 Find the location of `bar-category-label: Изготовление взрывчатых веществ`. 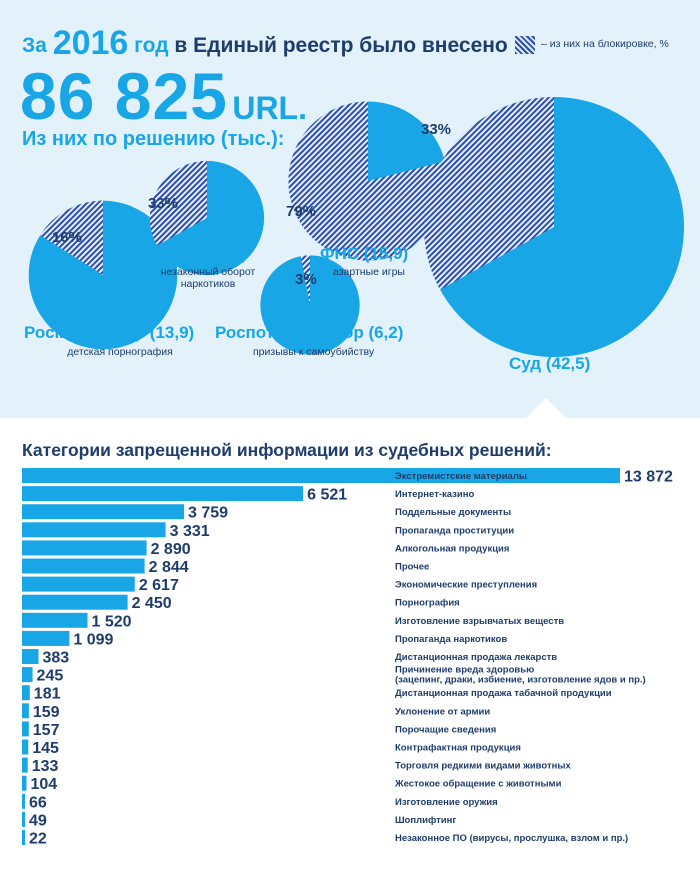

bar-category-label: Изготовление взрывчатых веществ is located at coordinates (479, 621).